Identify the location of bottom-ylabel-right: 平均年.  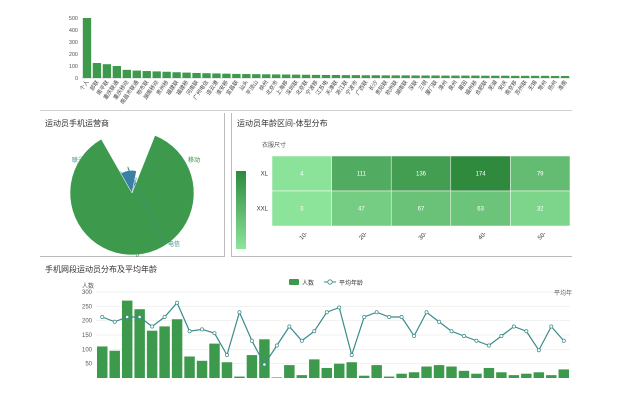
(563, 294).